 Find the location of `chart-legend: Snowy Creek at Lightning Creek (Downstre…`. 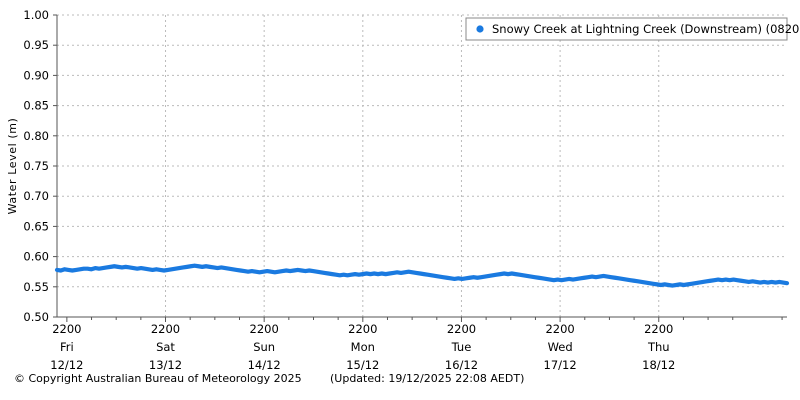

chart-legend: Snowy Creek at Lightning Creek (Downstre… is located at coordinates (632, 29).